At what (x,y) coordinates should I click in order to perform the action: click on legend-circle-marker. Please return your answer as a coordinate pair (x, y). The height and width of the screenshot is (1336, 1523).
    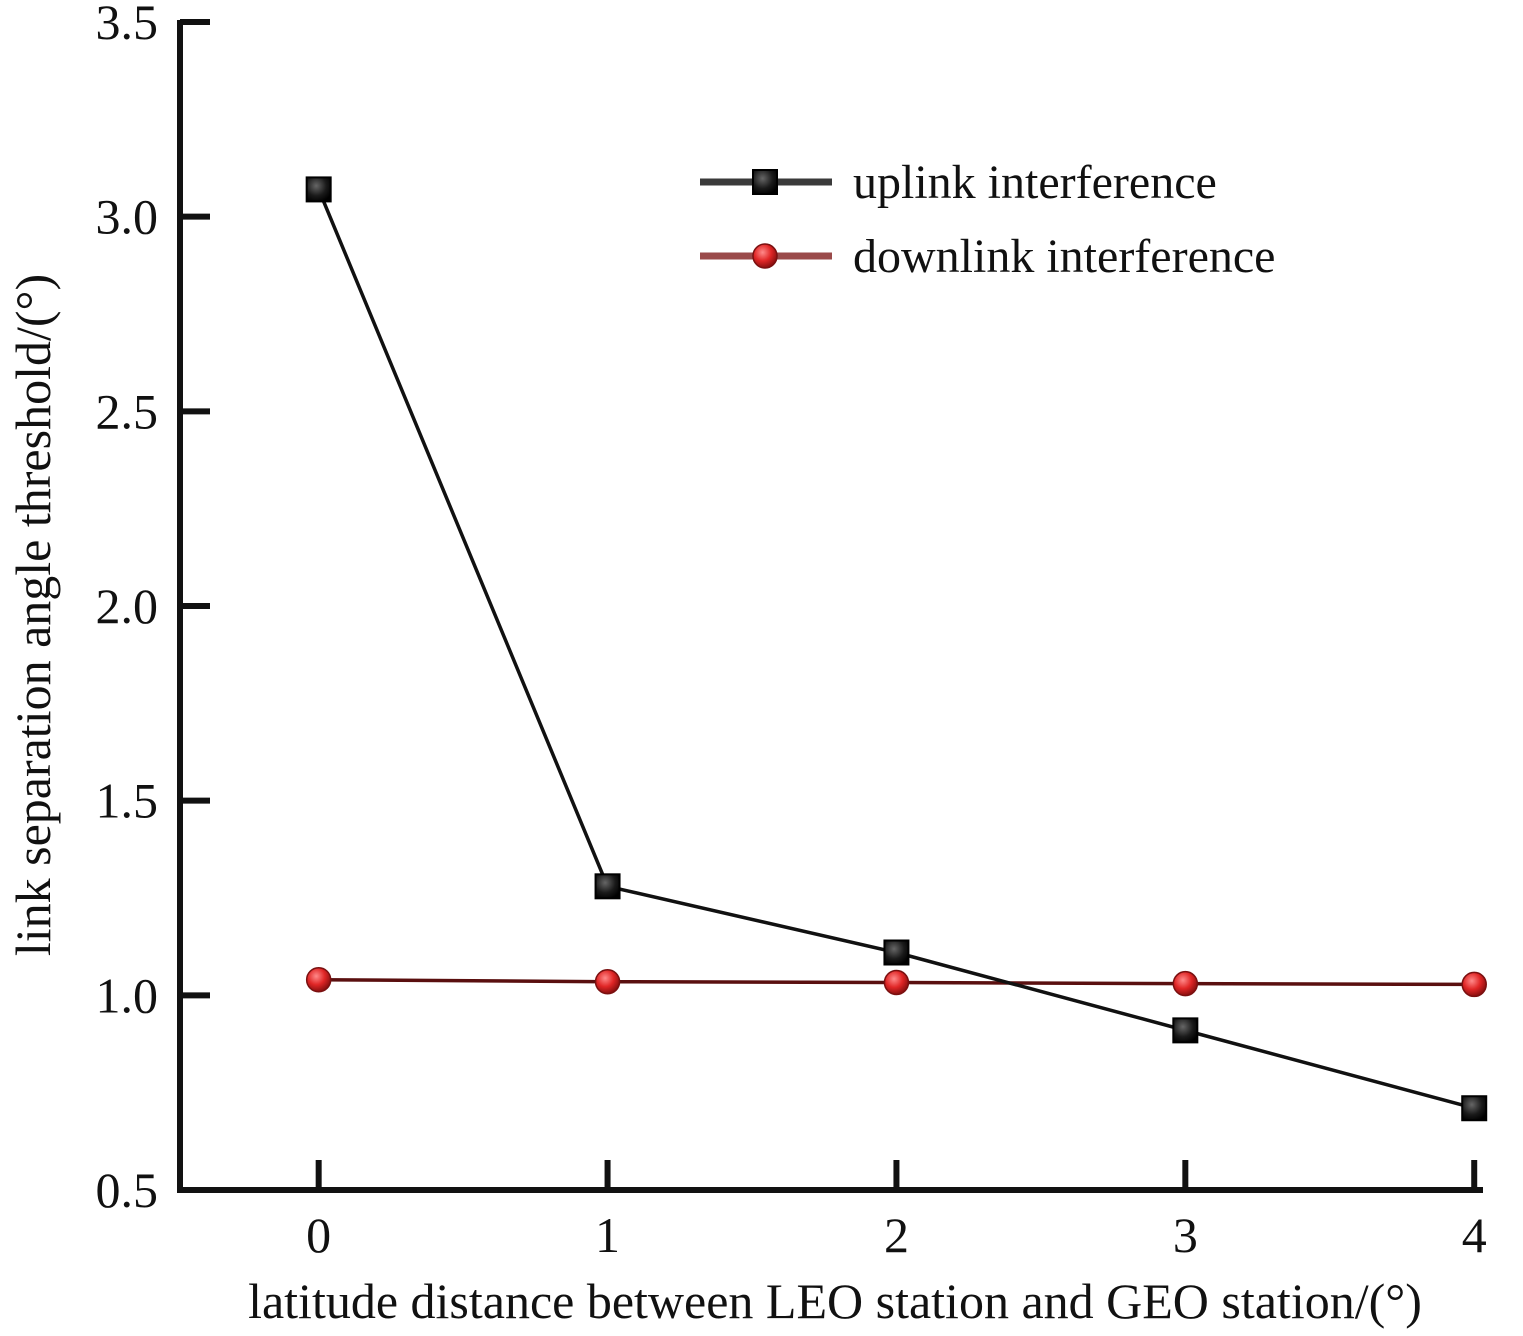
    Looking at the image, I should click on (765, 256).